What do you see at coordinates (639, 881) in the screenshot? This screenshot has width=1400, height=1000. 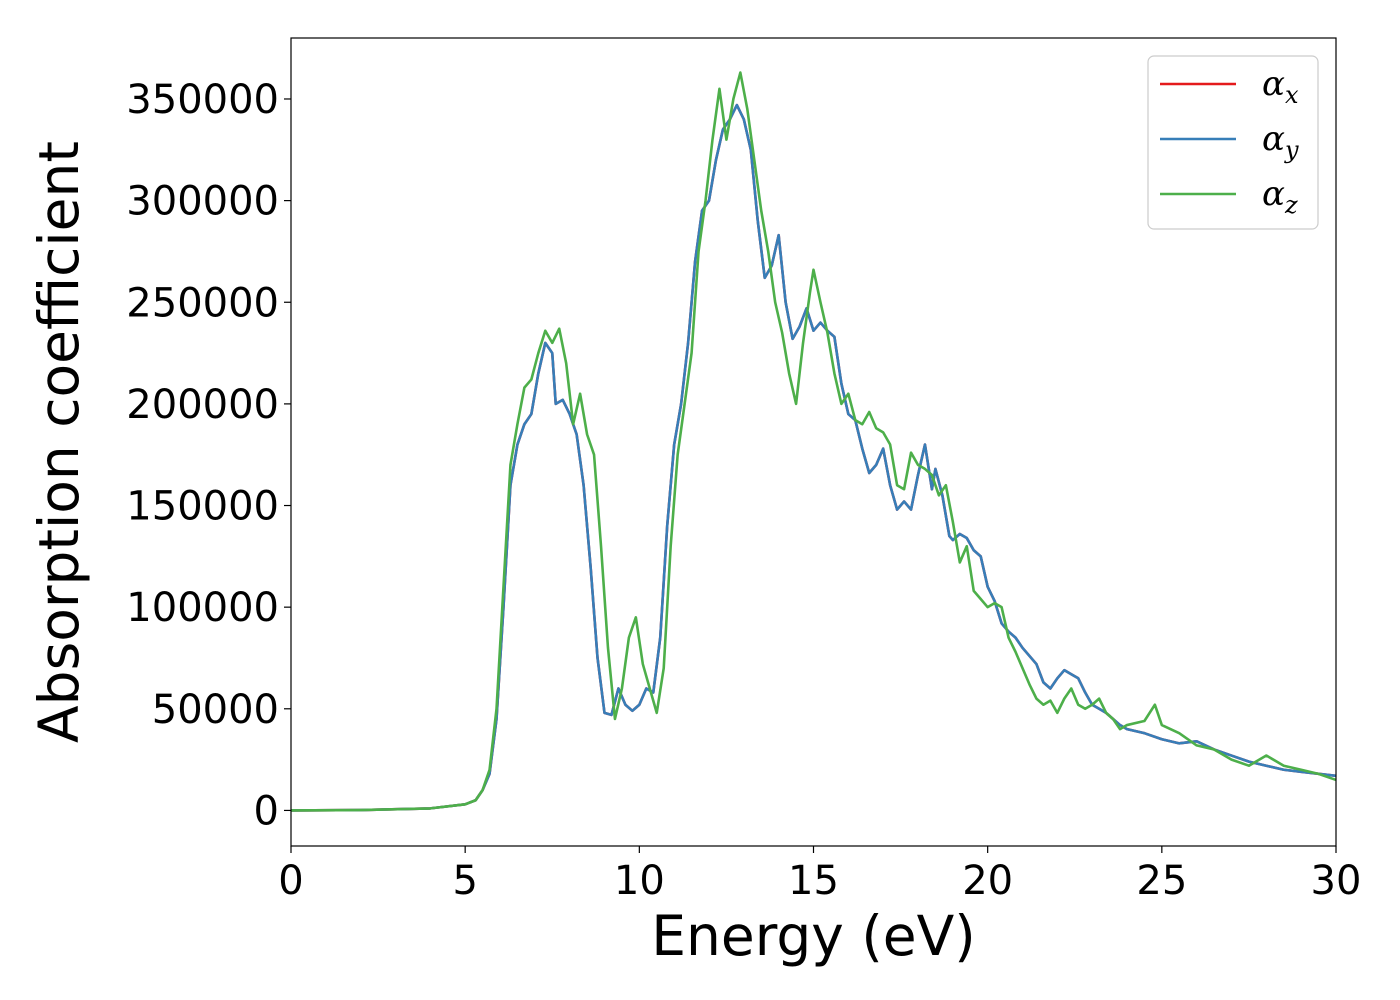 I see `x-tick-label: 10` at bounding box center [639, 881].